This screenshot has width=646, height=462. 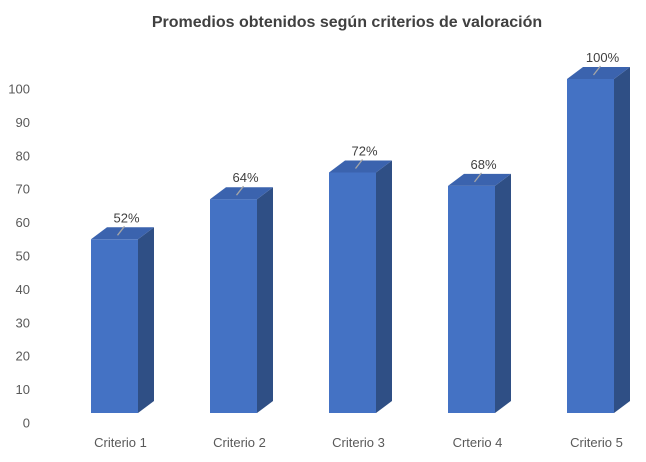 What do you see at coordinates (239, 442) in the screenshot?
I see `category-label: Criterio 2` at bounding box center [239, 442].